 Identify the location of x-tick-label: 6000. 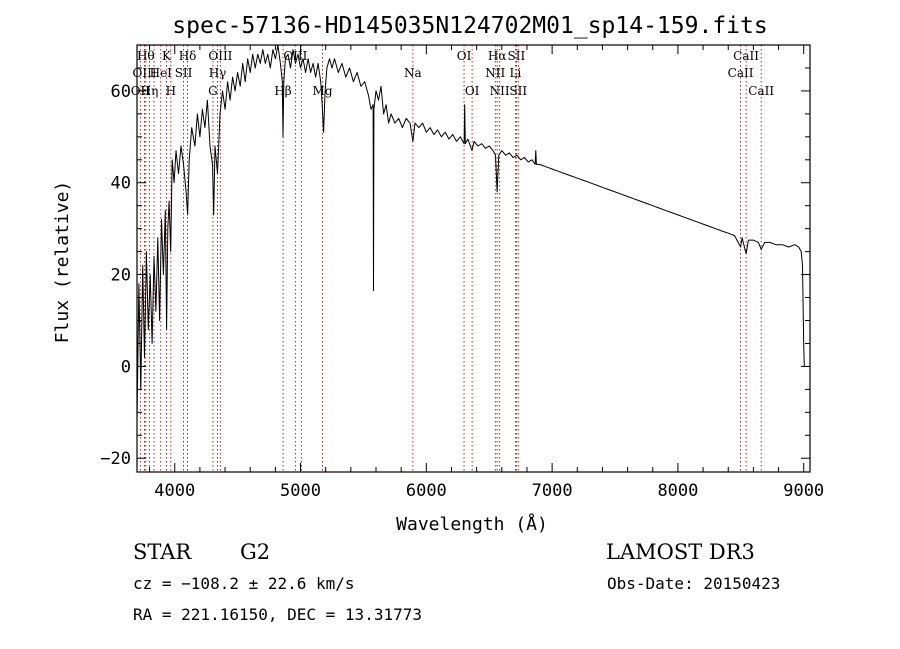
(426, 491).